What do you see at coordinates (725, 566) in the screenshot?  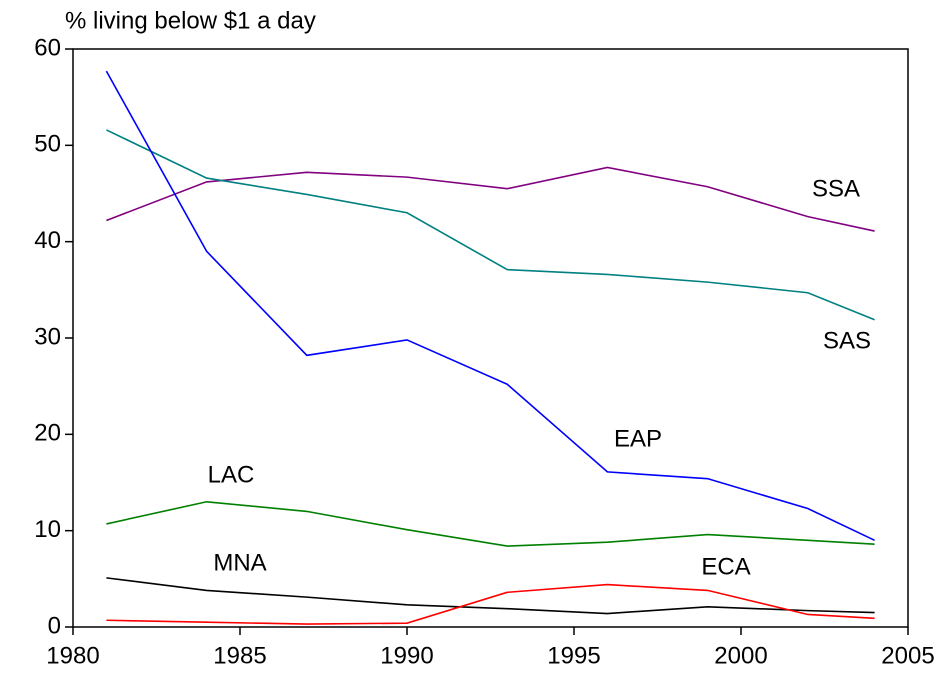 I see `series-label: ECA` at bounding box center [725, 566].